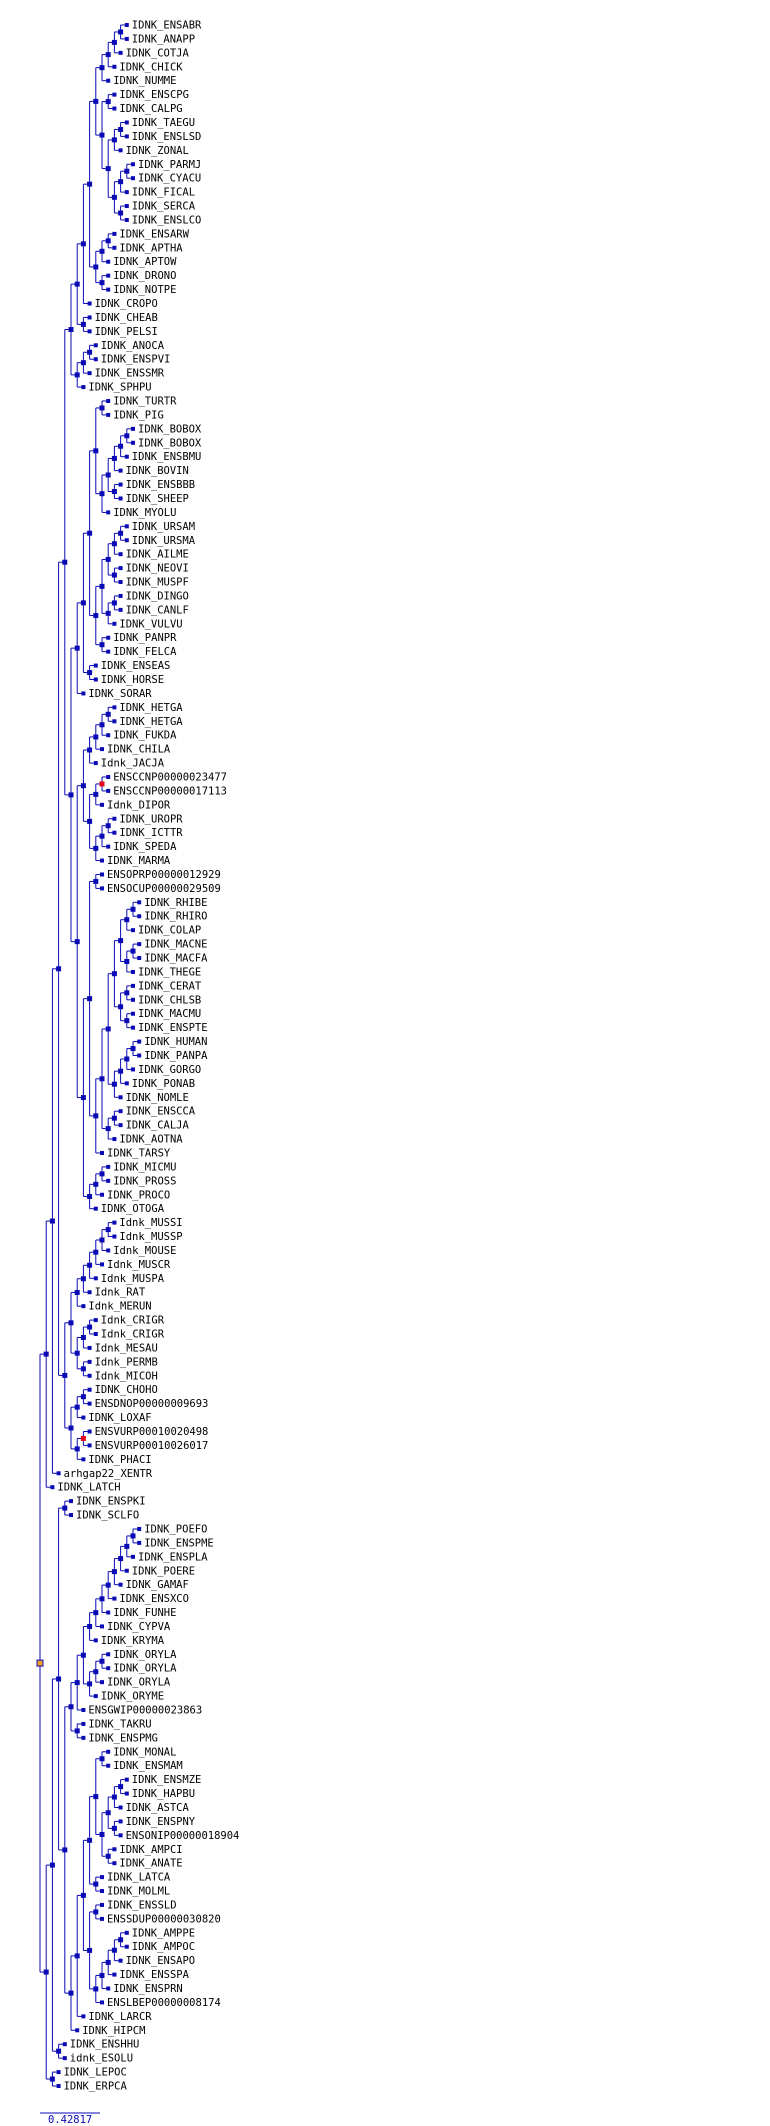 The height and width of the screenshot is (2126, 770). Describe the element at coordinates (152, 1446) in the screenshot. I see `leaf-label: ENSVURP00010026017` at that location.